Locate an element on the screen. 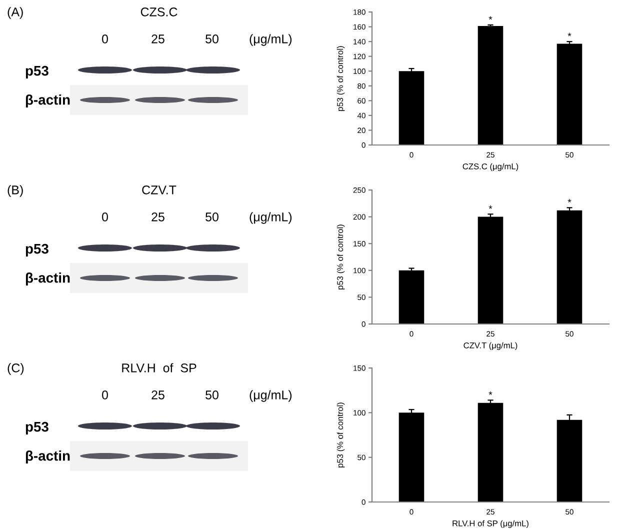 The width and height of the screenshot is (617, 530). x-axis-title: CZS.C (μg/mL) is located at coordinates (490, 167).